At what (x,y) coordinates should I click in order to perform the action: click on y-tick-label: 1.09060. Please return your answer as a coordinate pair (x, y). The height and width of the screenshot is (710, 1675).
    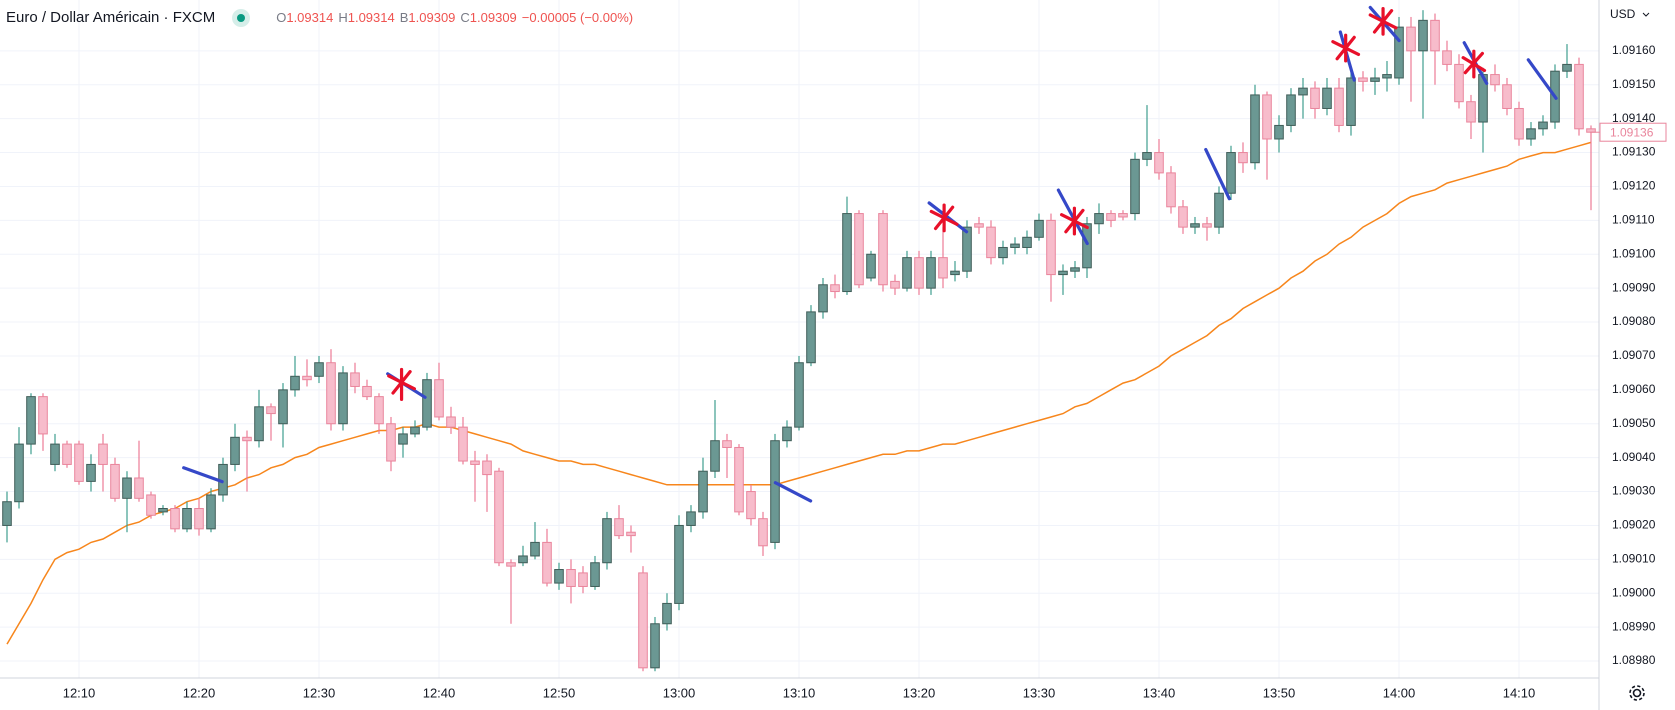
    Looking at the image, I should click on (1634, 389).